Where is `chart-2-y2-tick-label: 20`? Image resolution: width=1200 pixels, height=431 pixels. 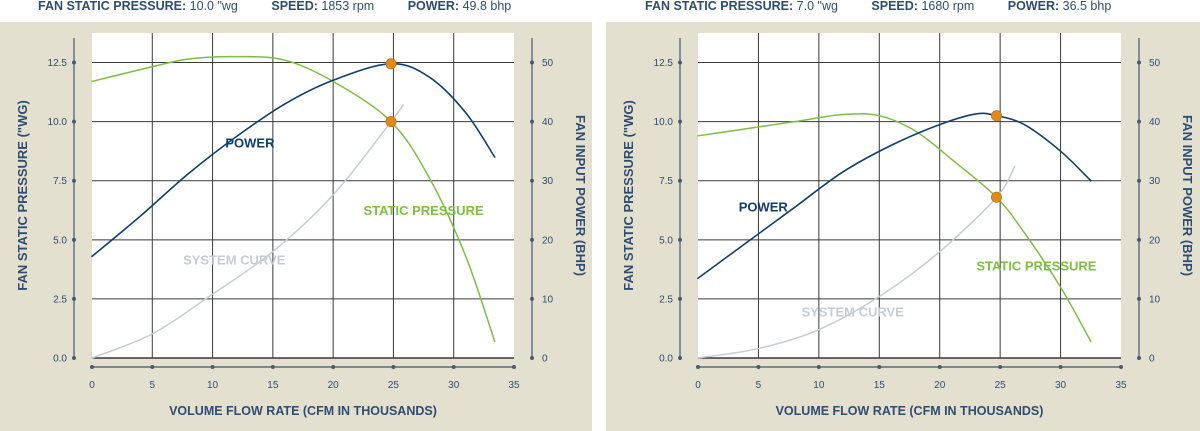
chart-2-y2-tick-label: 20 is located at coordinates (1155, 240).